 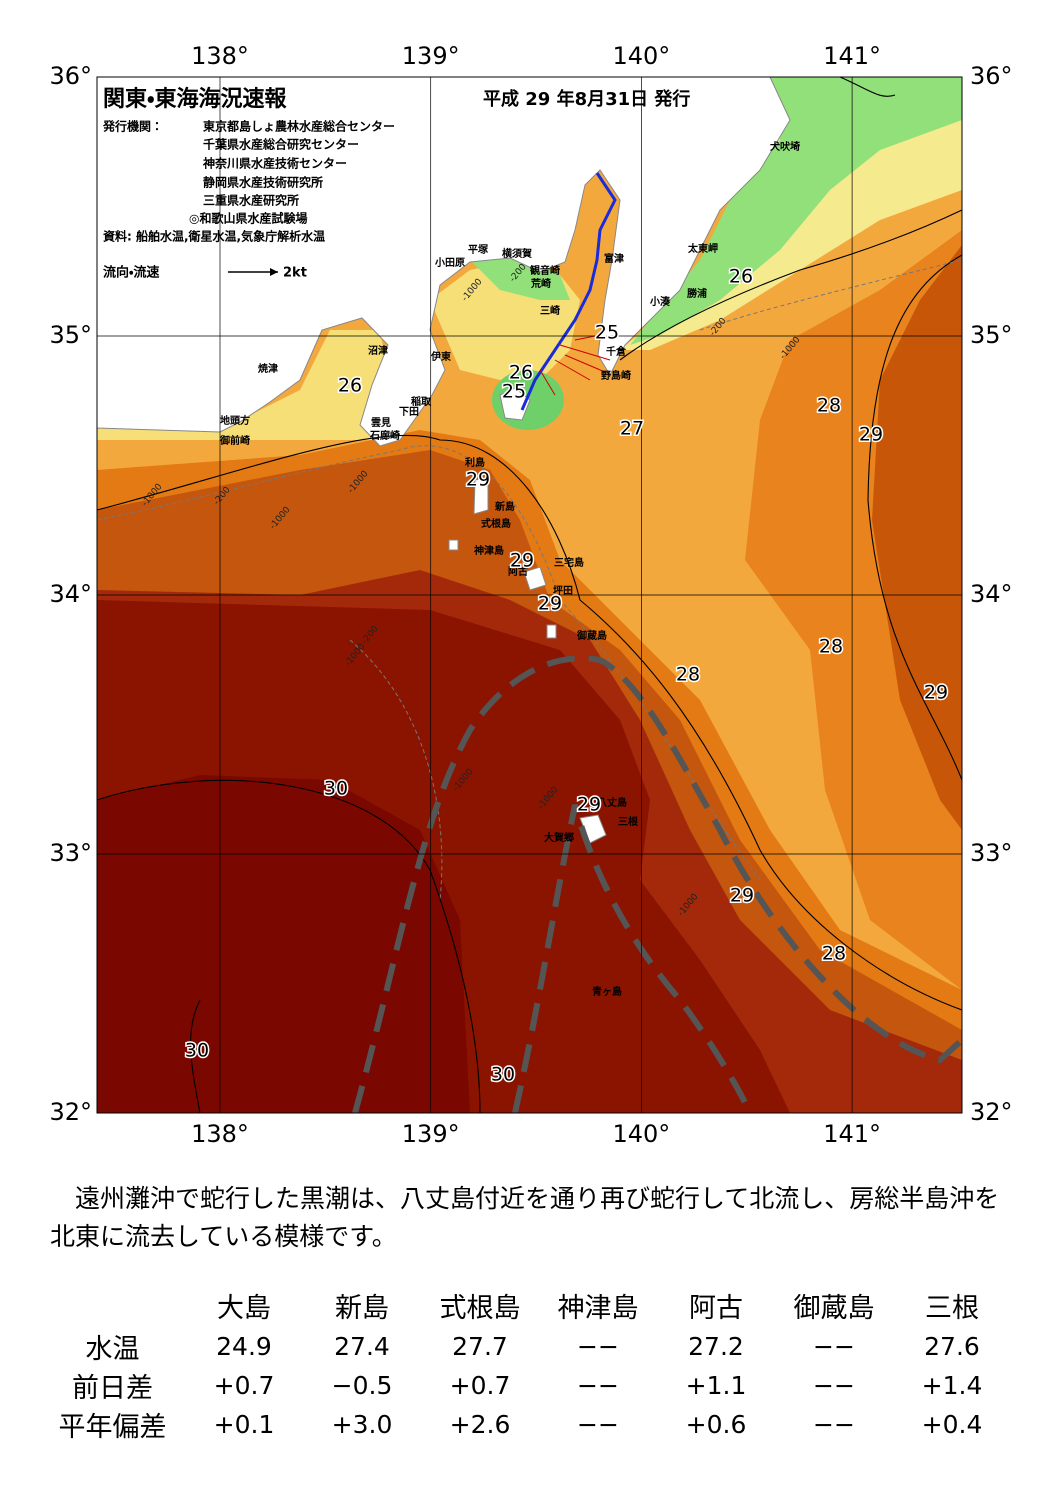 I want to click on publisher: 千葉県水産総合研究センター, so click(x=281, y=144).